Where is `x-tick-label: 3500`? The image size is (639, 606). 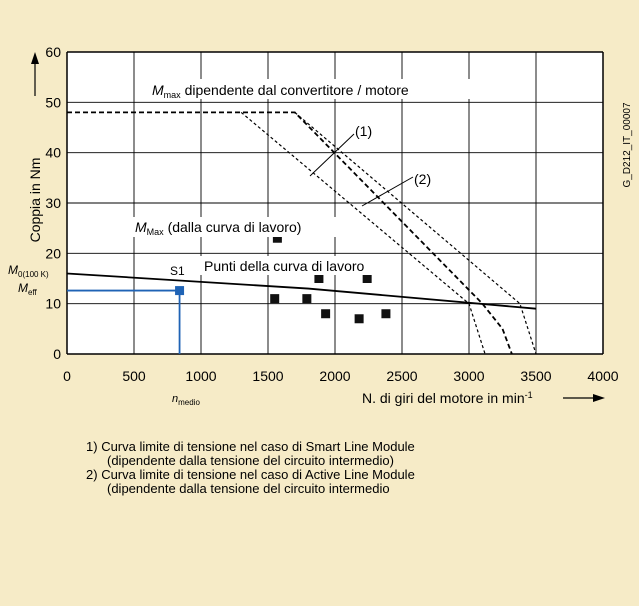
x-tick-label: 3500 is located at coordinates (535, 376).